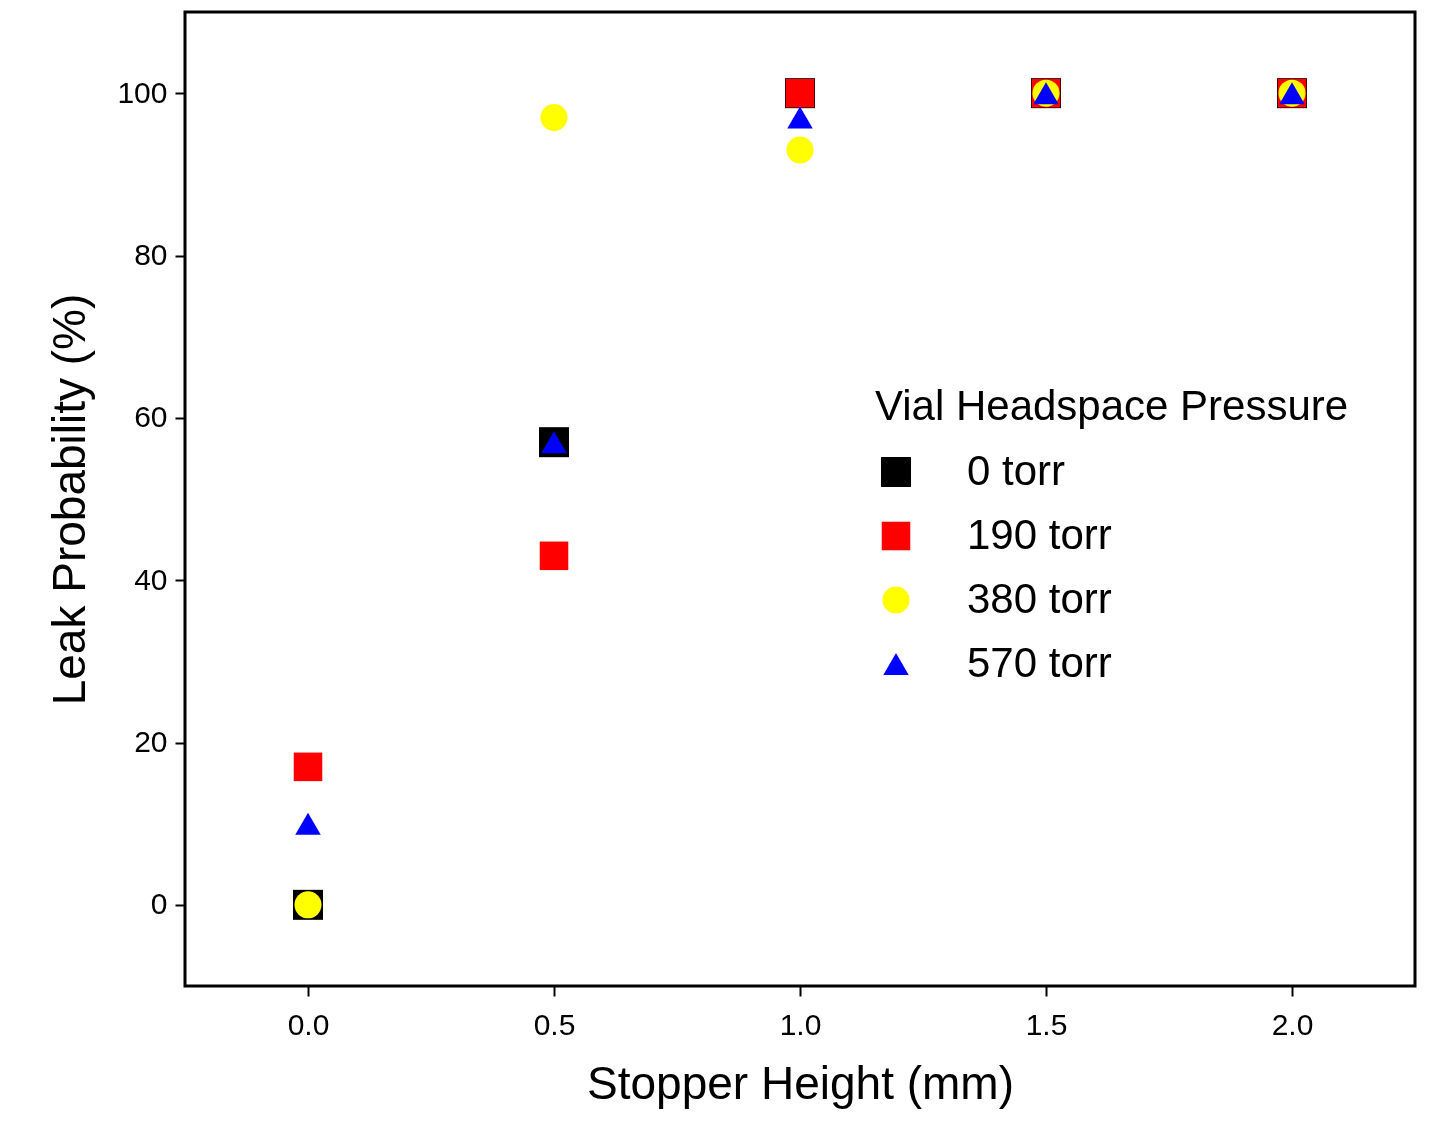  Describe the element at coordinates (151, 741) in the screenshot. I see `y-tick-label: 20` at that location.